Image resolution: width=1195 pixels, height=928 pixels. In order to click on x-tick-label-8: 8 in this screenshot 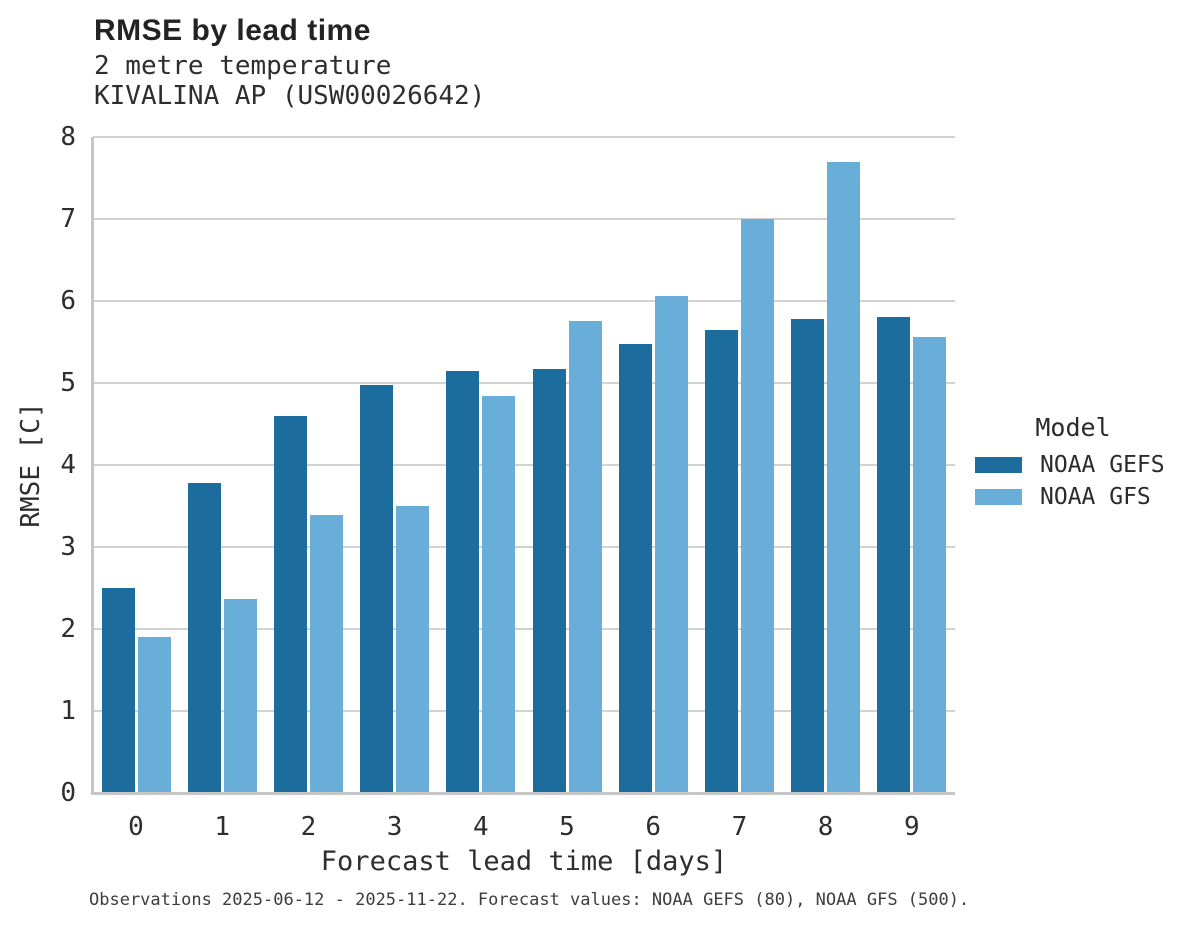, I will do `click(825, 827)`.